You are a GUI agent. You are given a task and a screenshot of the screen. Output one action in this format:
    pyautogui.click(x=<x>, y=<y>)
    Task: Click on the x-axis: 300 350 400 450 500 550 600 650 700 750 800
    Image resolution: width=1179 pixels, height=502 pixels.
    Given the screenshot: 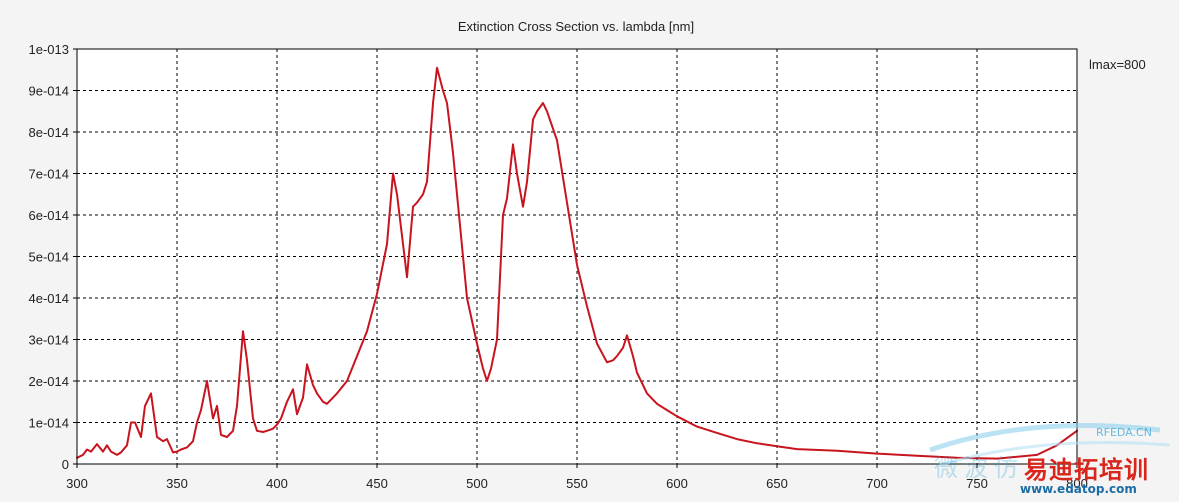 What is the action you would take?
    pyautogui.click(x=577, y=477)
    